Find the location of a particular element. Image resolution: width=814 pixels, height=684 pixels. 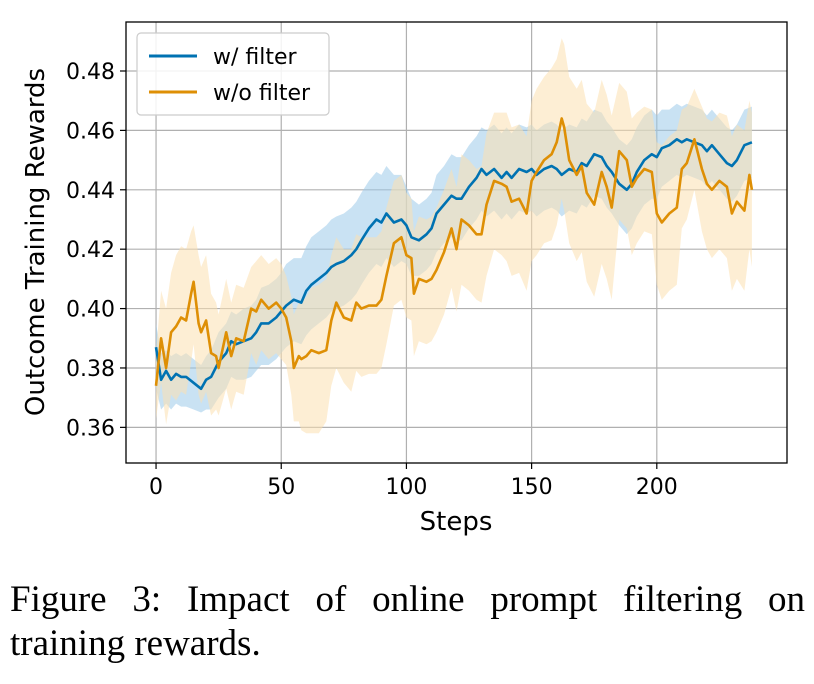

y-tick-label: 0.48 is located at coordinates (90, 72).